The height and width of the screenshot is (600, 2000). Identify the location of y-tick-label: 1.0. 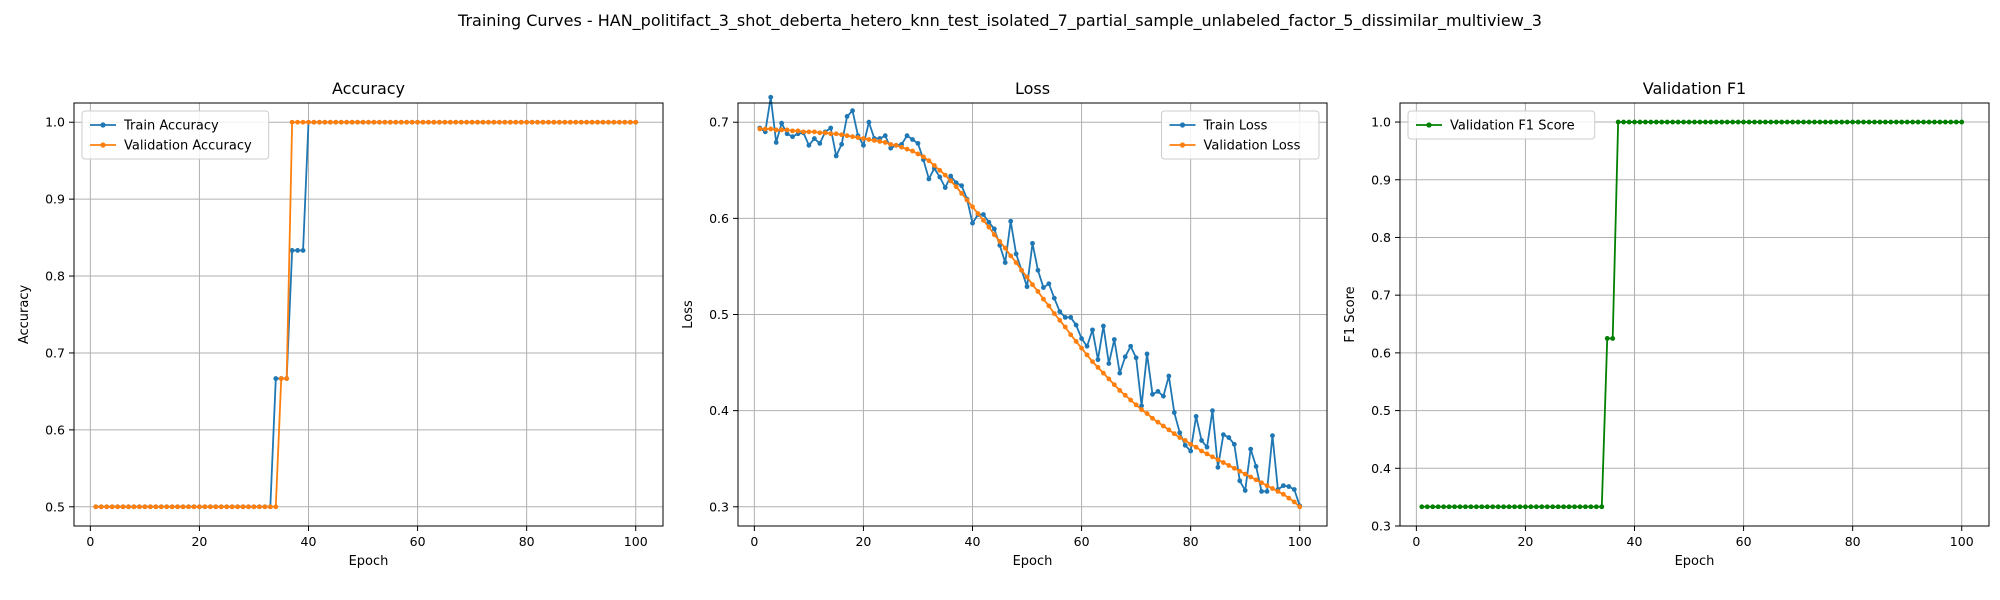
(55, 122).